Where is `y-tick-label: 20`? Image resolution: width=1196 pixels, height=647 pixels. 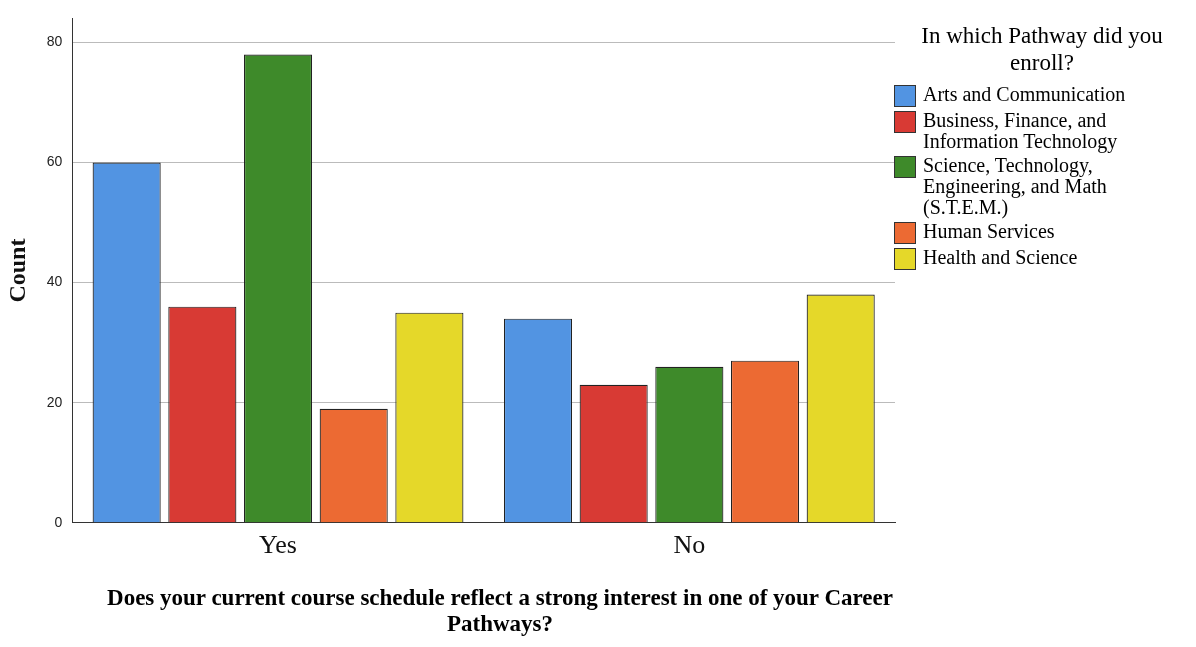
y-tick-label: 20 is located at coordinates (54, 401).